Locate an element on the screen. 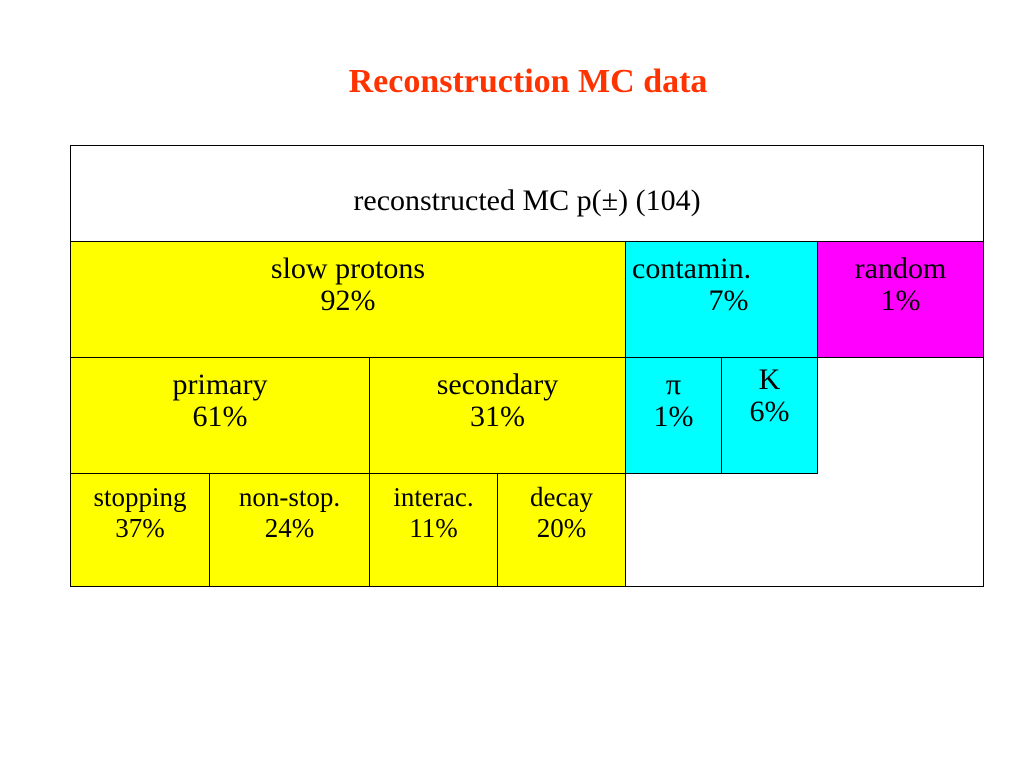 The image size is (1024, 768). cell-primary-value: 61% is located at coordinates (220, 416).